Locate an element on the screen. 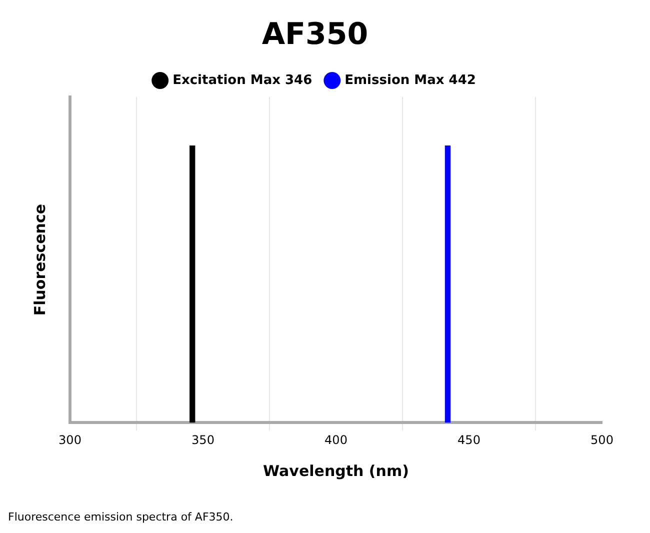  x-tick-label: 450 is located at coordinates (469, 439).